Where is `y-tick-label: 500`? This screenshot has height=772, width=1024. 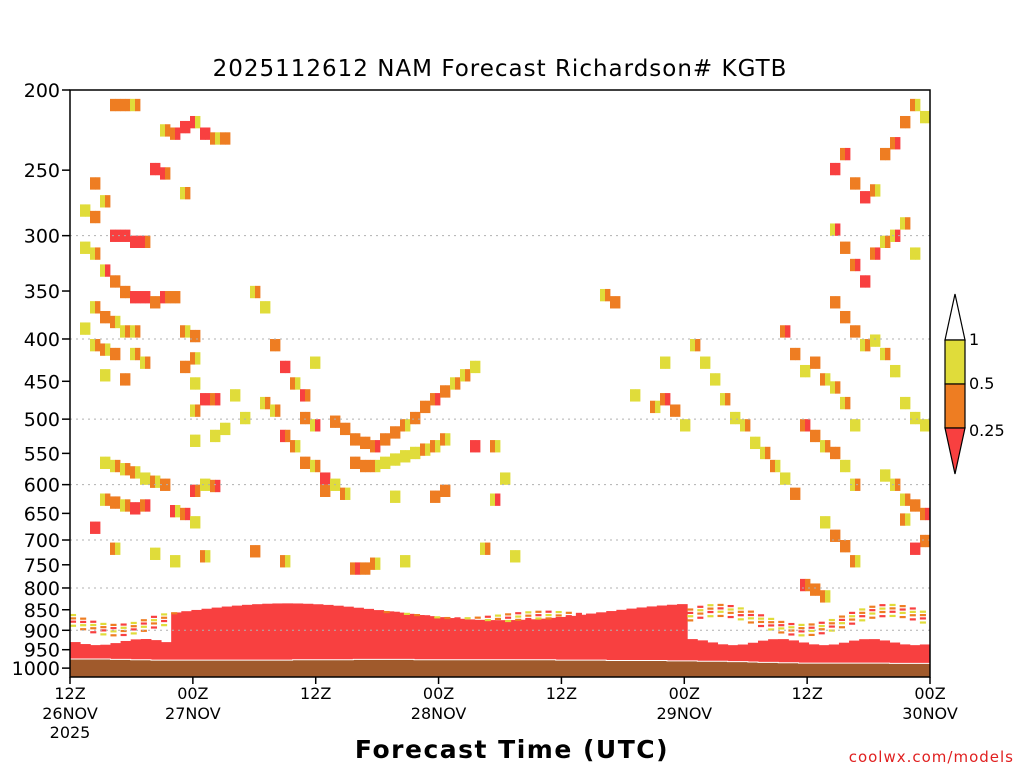 y-tick-label: 500 is located at coordinates (42, 420).